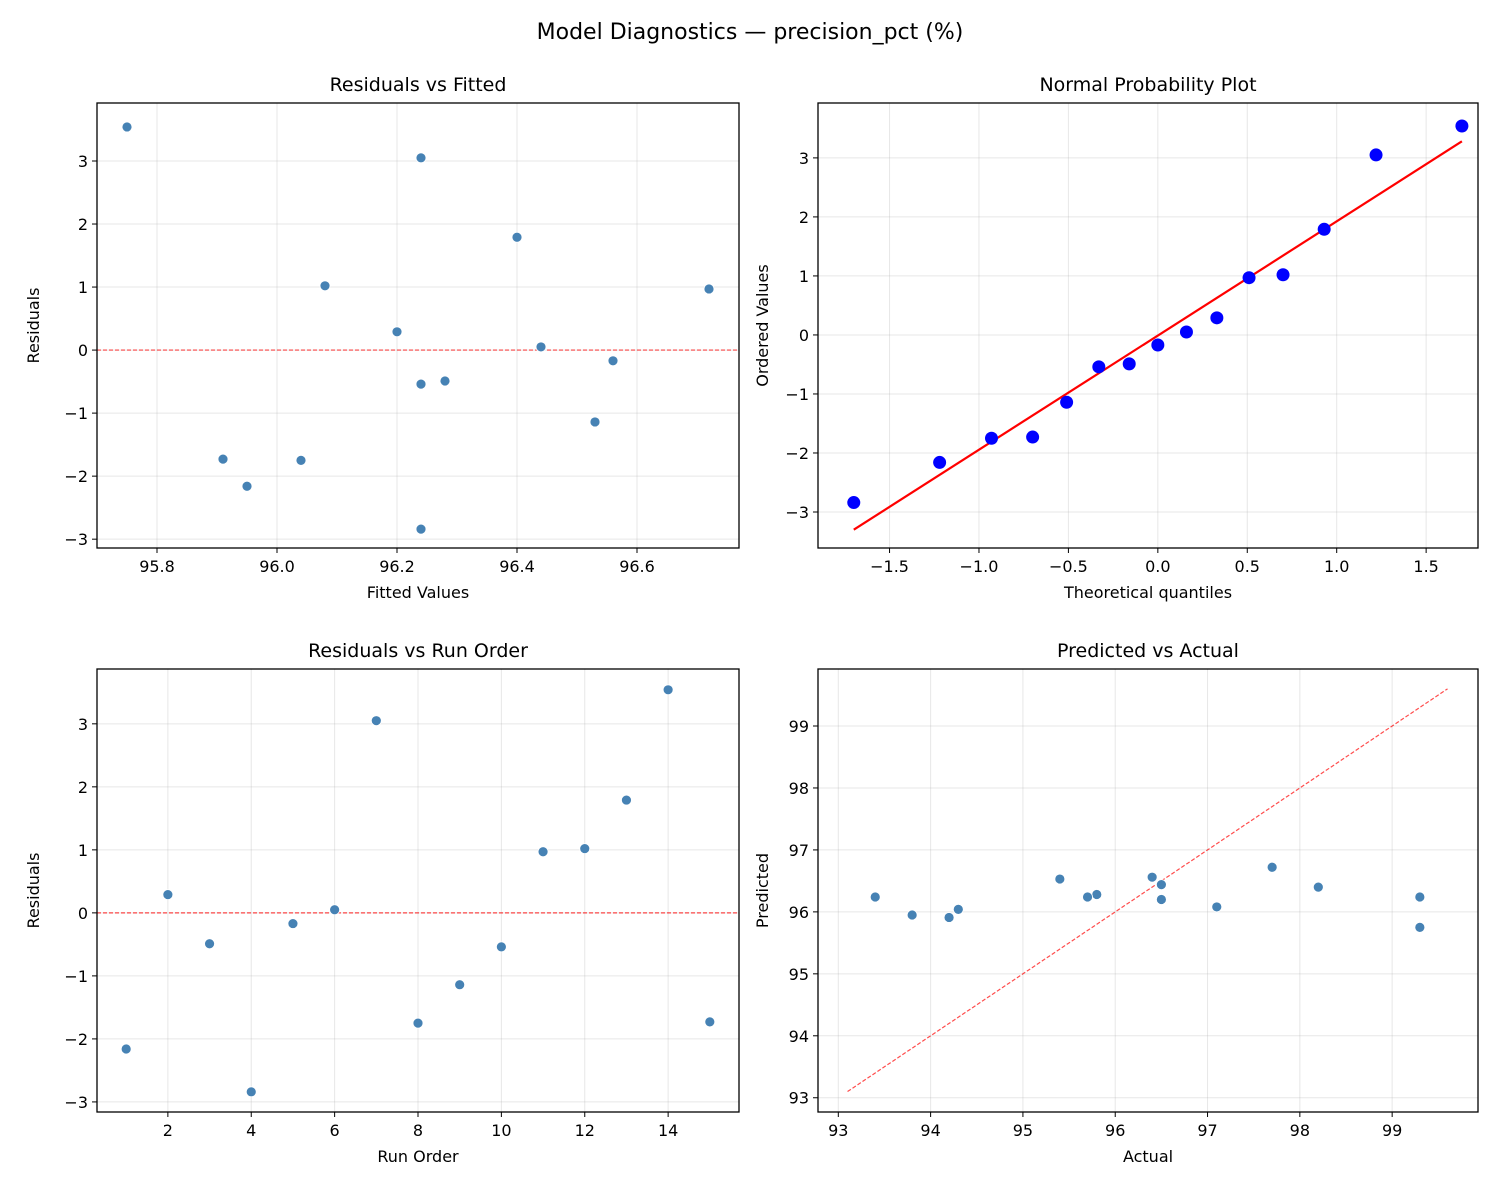 The height and width of the screenshot is (1200, 1500). What do you see at coordinates (418, 592) in the screenshot?
I see `x-axis-label: Fitted Values` at bounding box center [418, 592].